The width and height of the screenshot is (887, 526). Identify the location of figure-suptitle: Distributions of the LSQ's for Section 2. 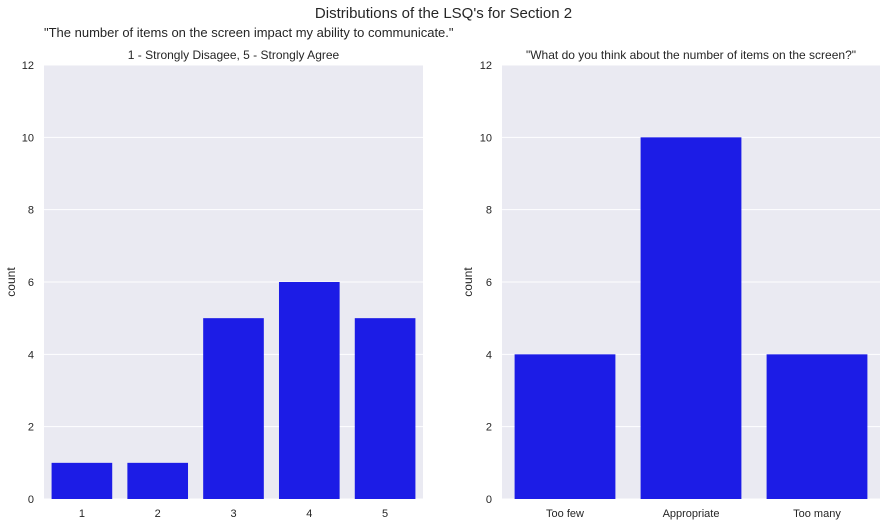
(443, 13).